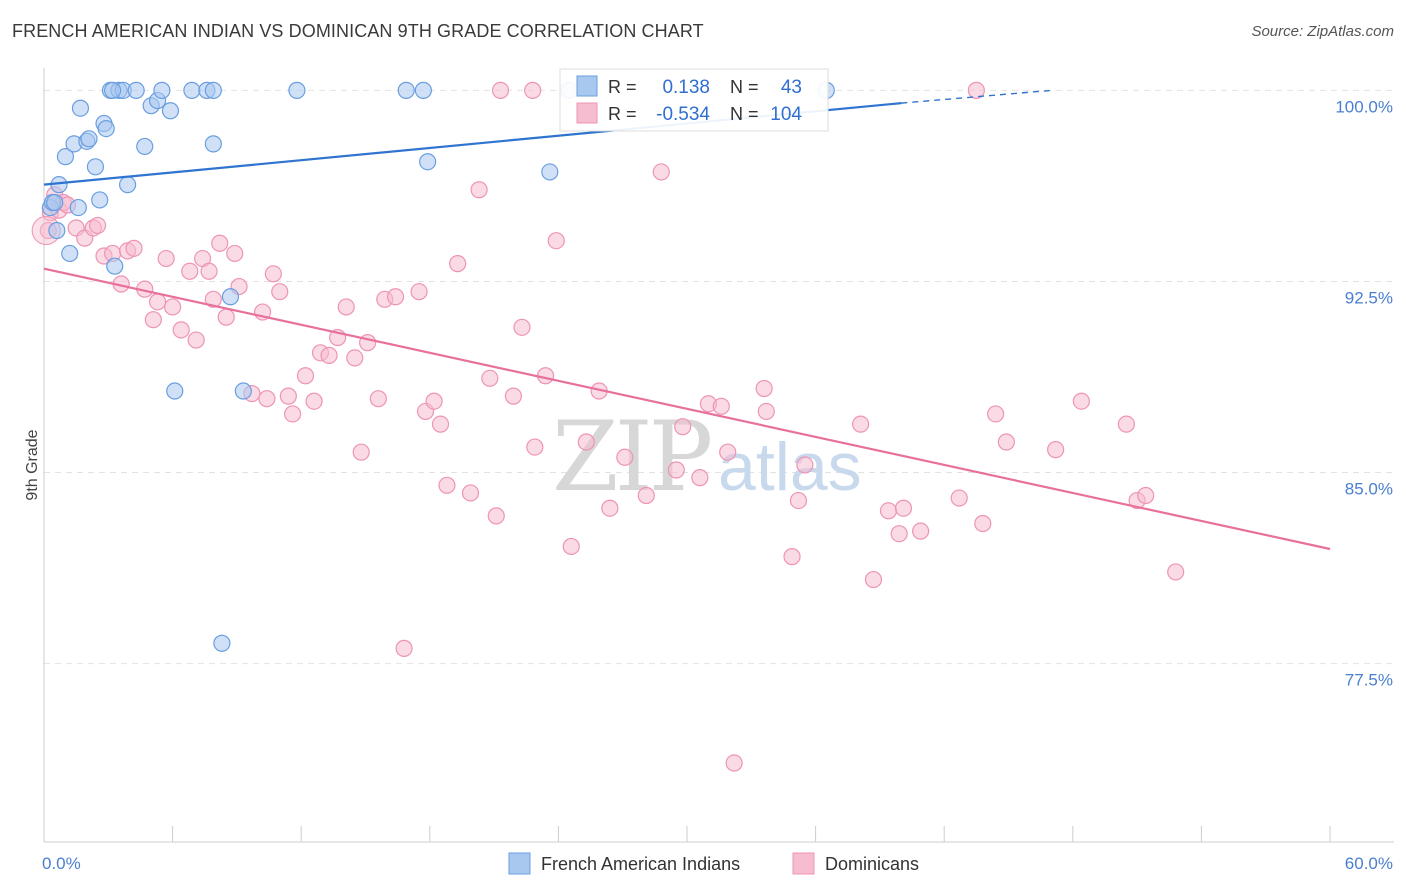 This screenshot has width=1406, height=892. What do you see at coordinates (1369, 489) in the screenshot?
I see `y-tick-label: 85.0%` at bounding box center [1369, 489].